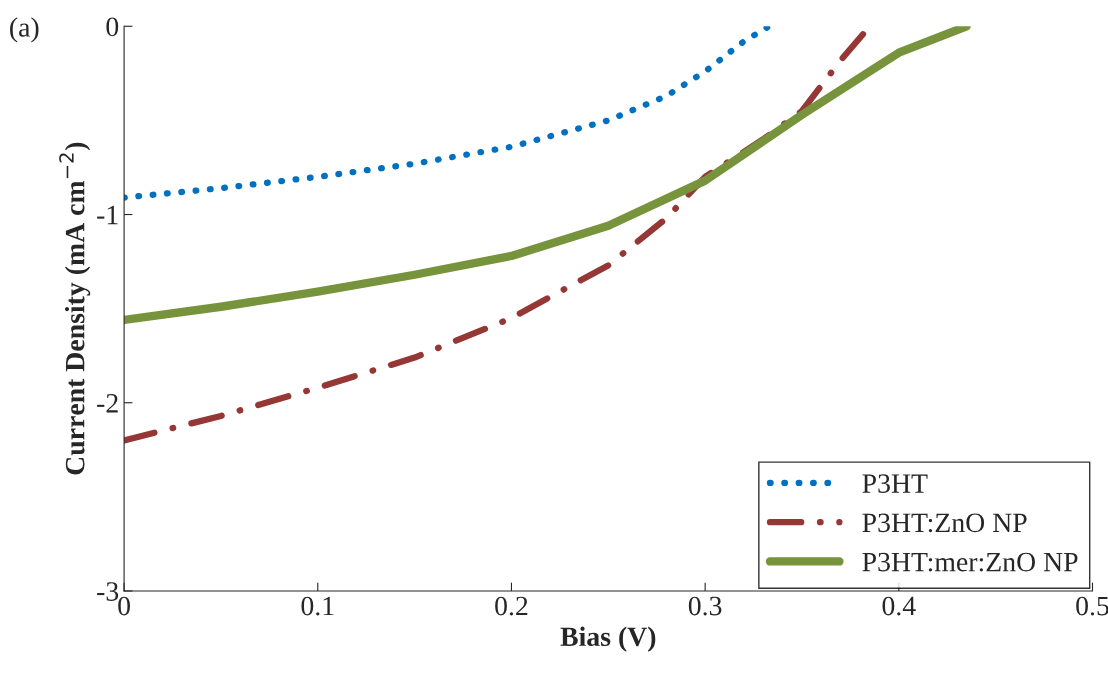 The image size is (1108, 692). What do you see at coordinates (24, 30) in the screenshot?
I see `text: (a)` at bounding box center [24, 30].